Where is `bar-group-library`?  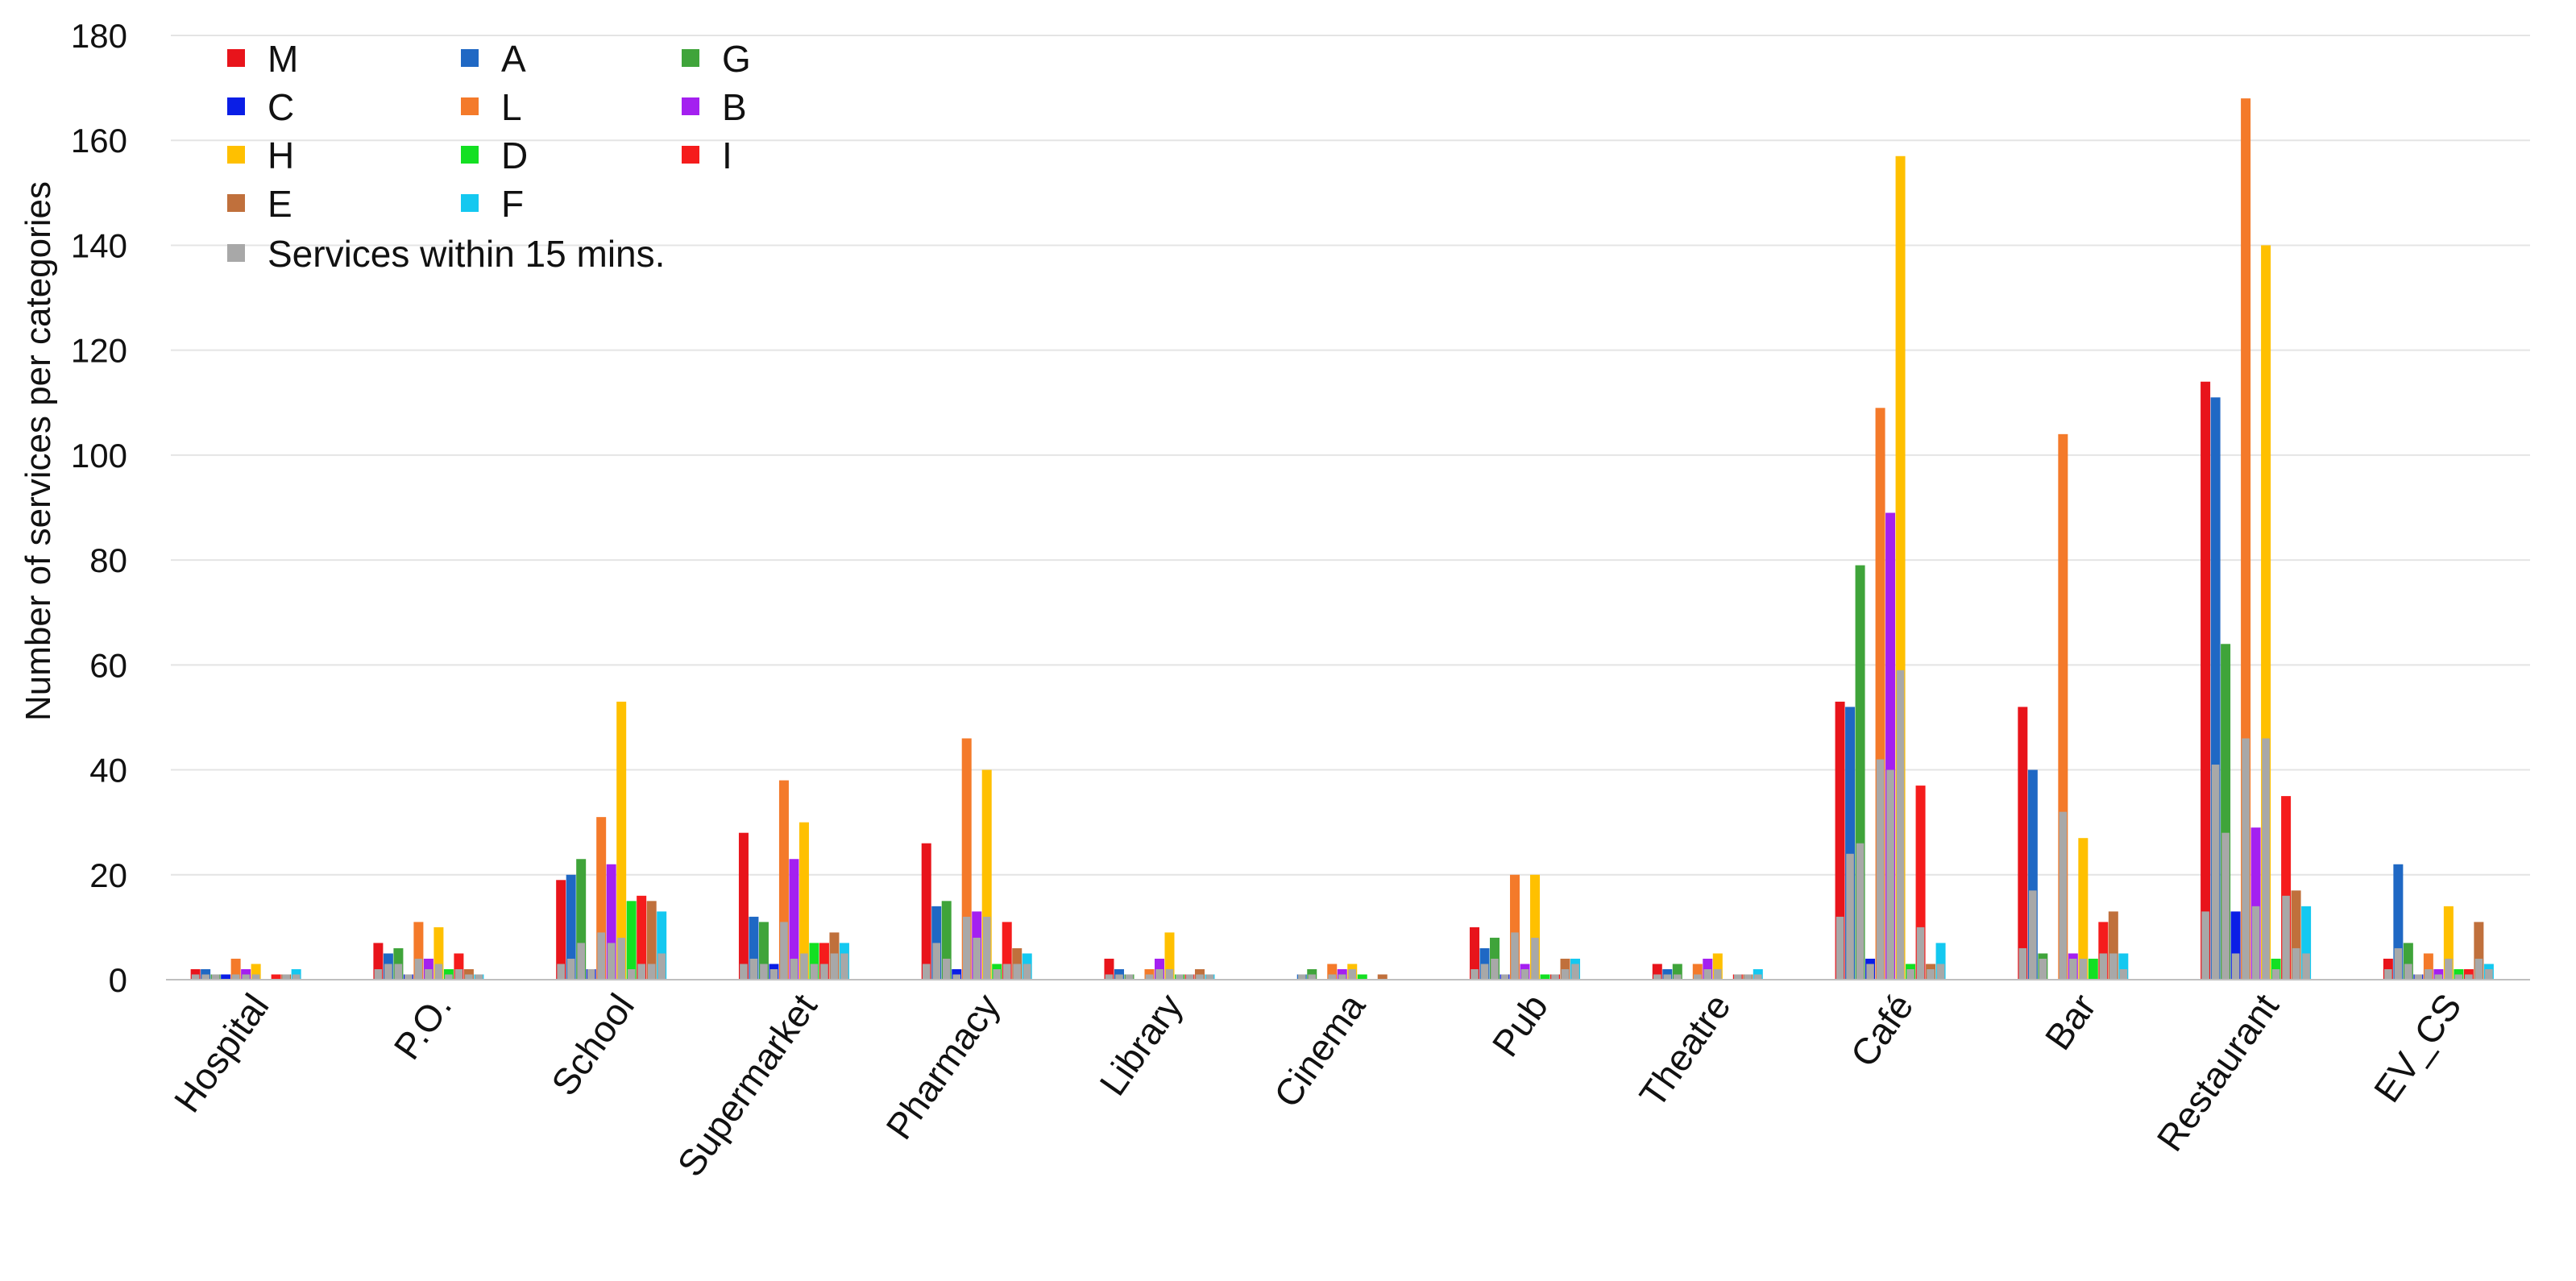 bar-group-library is located at coordinates (1159, 956).